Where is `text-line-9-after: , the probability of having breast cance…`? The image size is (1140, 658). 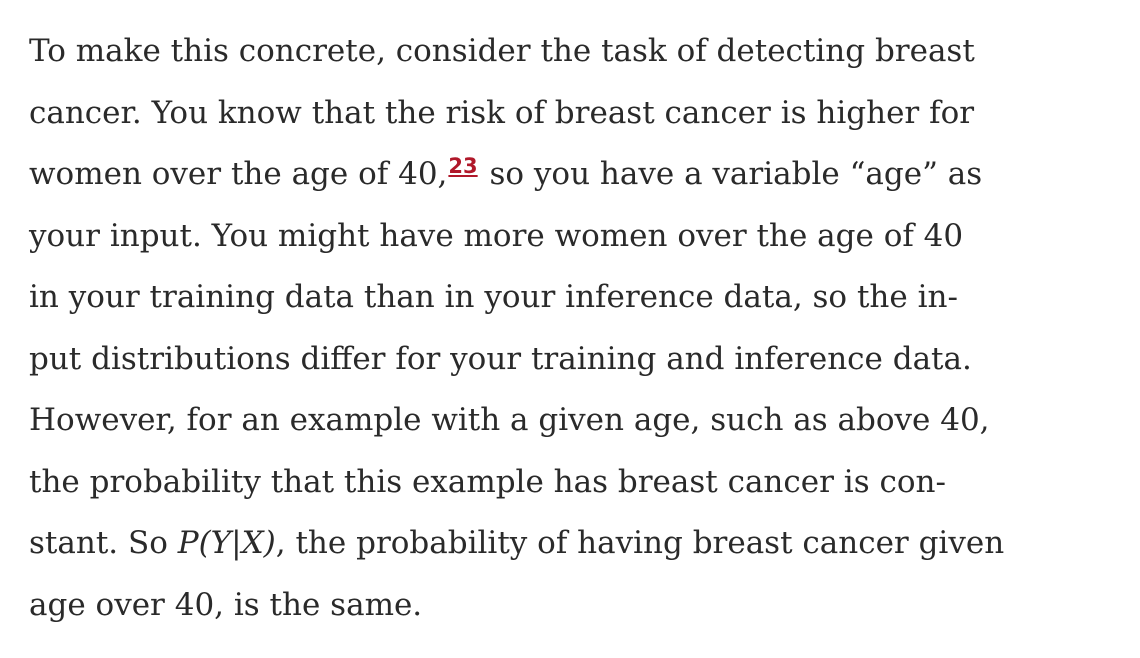 text-line-9-after: , the probability of having breast cance… is located at coordinates (640, 543).